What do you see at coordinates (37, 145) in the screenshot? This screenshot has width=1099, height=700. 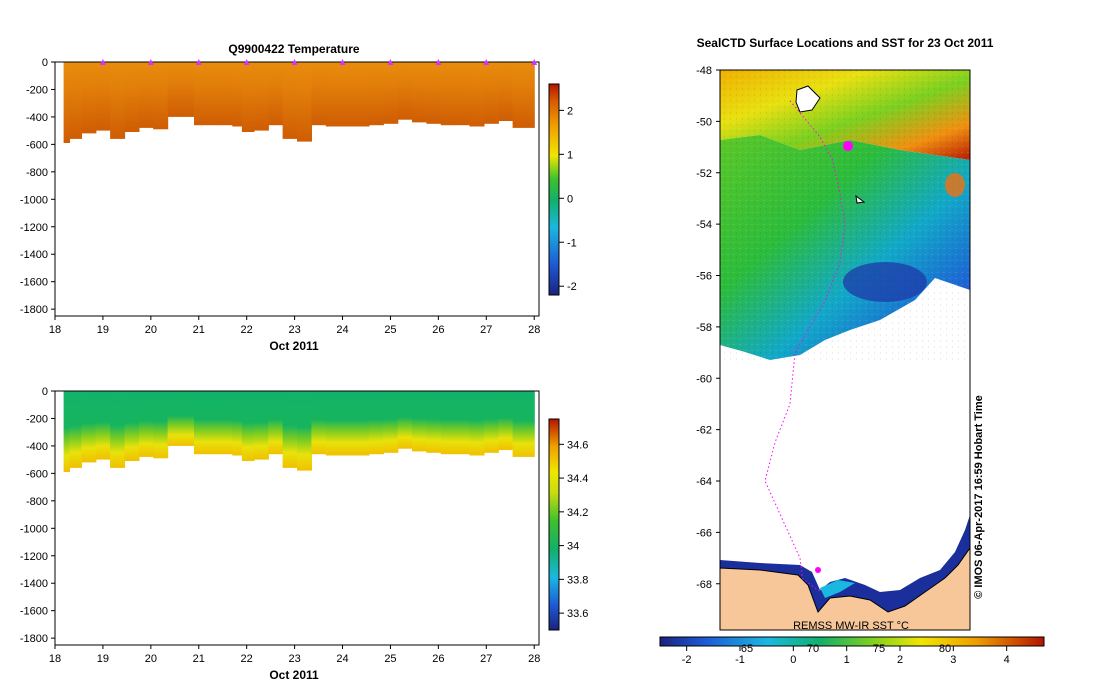 I see `y-tick-label: -600` at bounding box center [37, 145].